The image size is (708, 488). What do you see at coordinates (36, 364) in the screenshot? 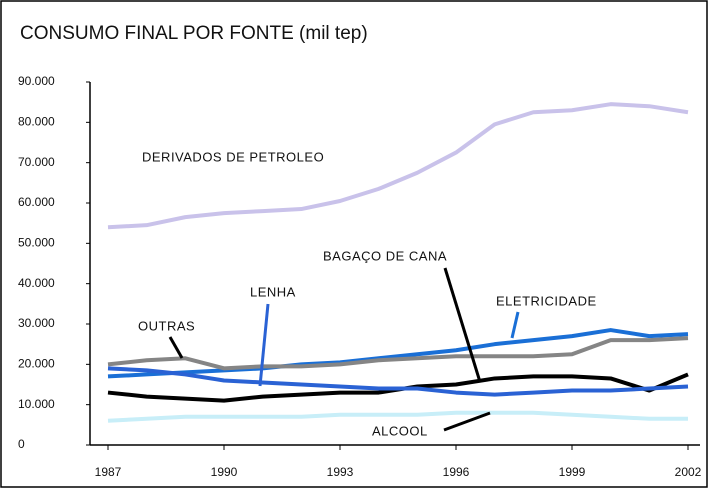
I see `y-tick-label: 20.000` at bounding box center [36, 364].